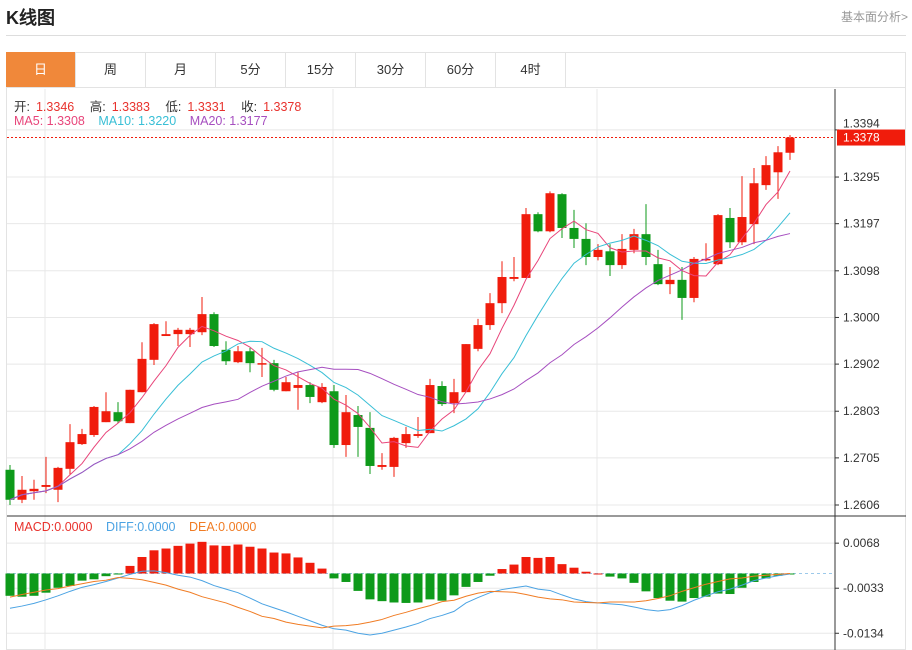 The height and width of the screenshot is (650, 912). I want to click on tab-4hour: 4时, so click(531, 69).